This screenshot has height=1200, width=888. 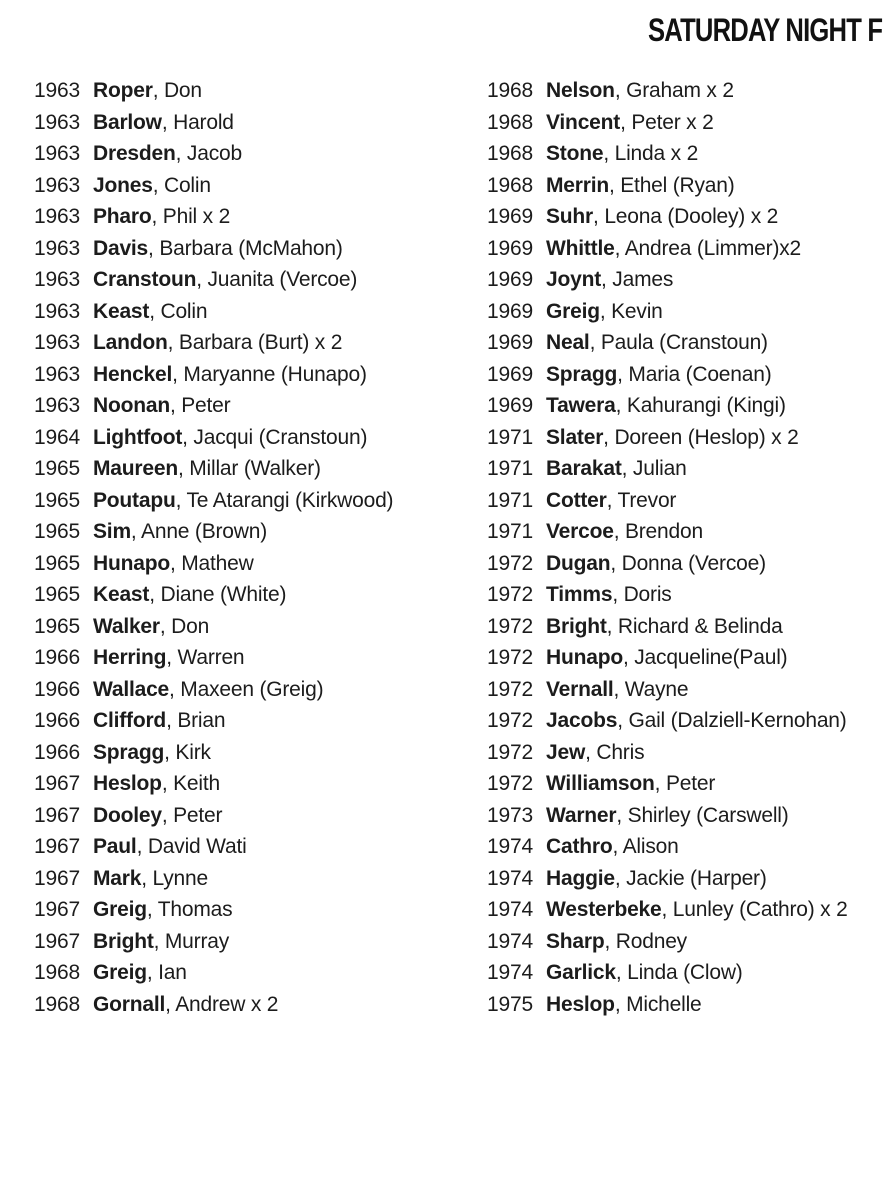 I want to click on entry-detail: , Thomas, so click(x=189, y=909).